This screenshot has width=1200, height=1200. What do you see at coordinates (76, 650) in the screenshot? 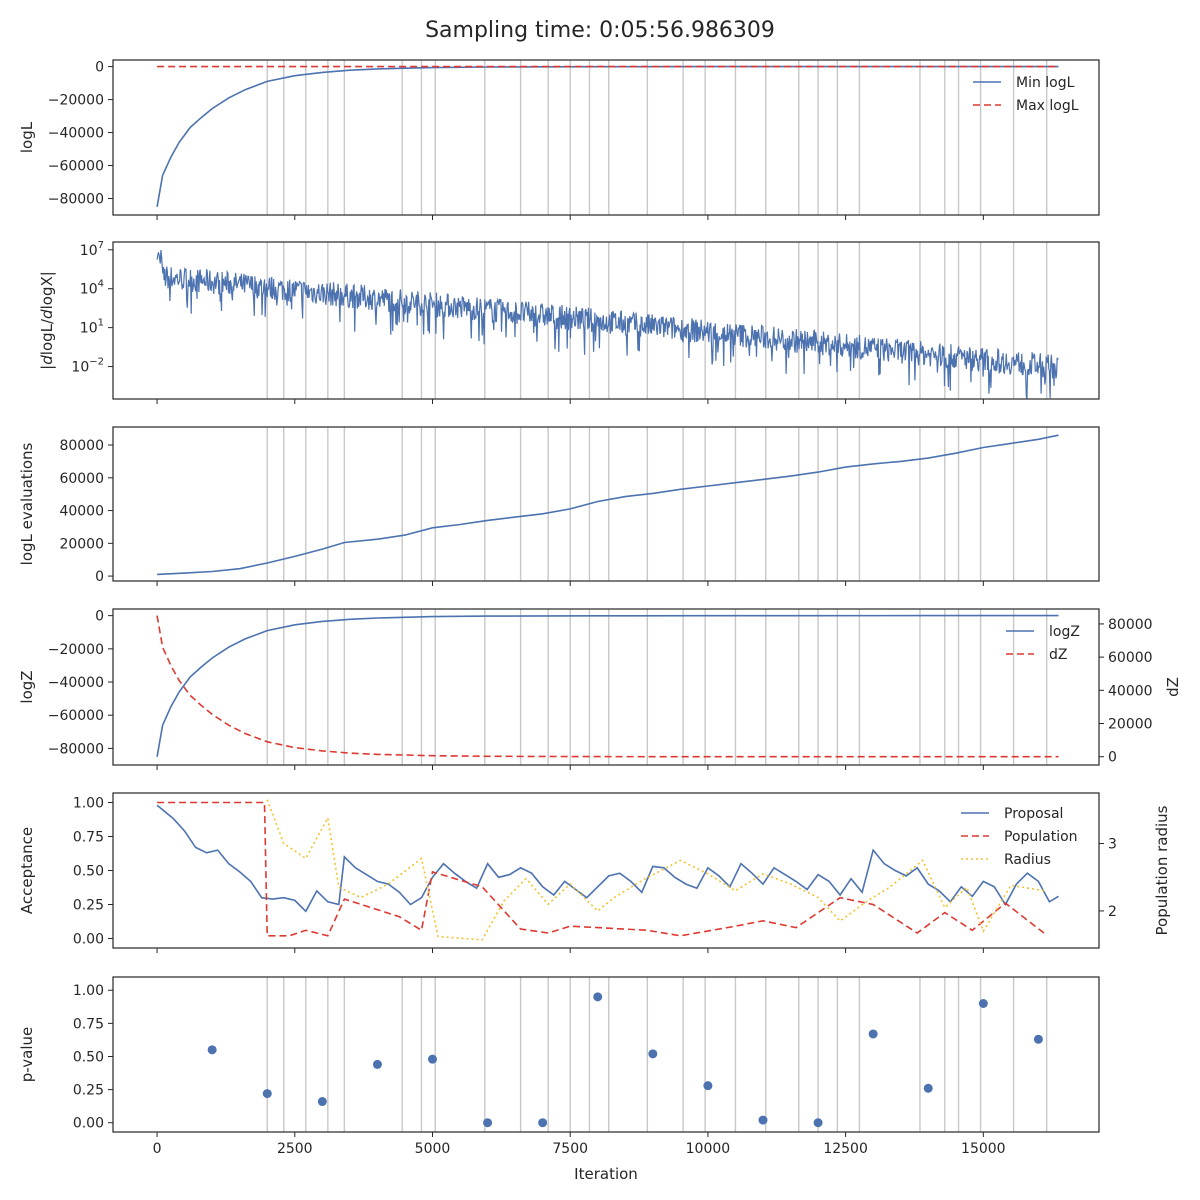
I see `y-tick-label: −20000` at bounding box center [76, 650].